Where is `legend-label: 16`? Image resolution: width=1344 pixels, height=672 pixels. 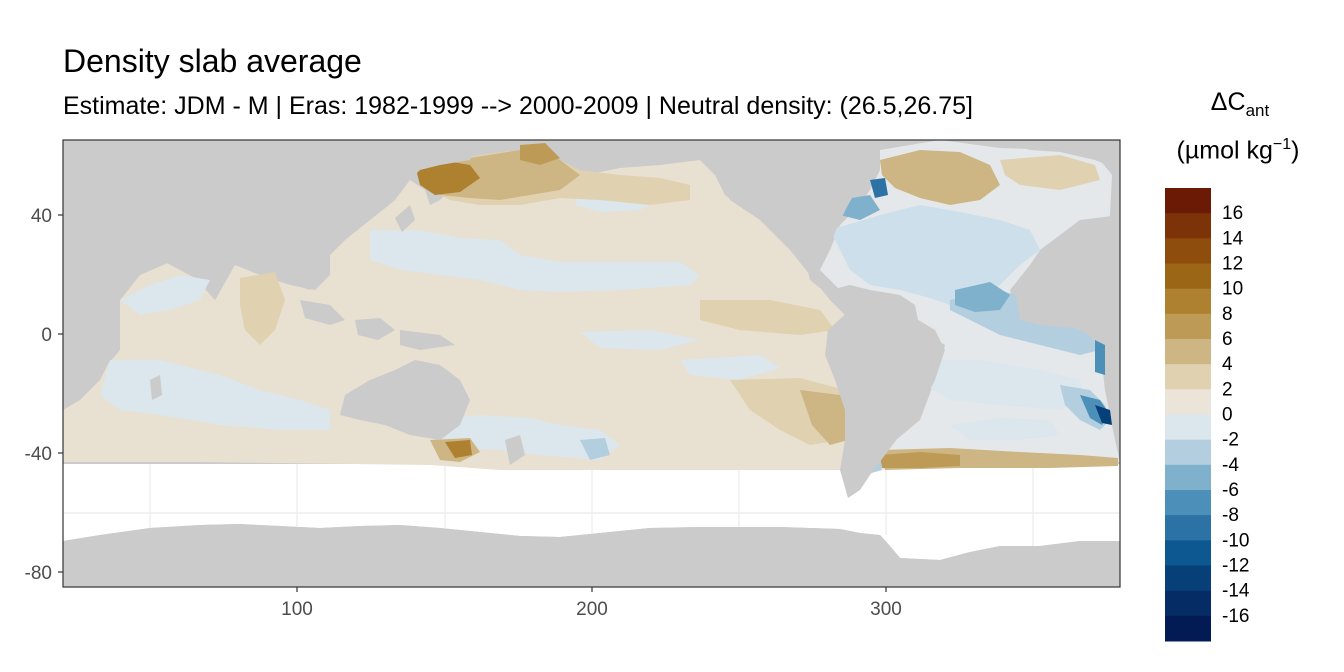
legend-label: 16 is located at coordinates (1232, 213).